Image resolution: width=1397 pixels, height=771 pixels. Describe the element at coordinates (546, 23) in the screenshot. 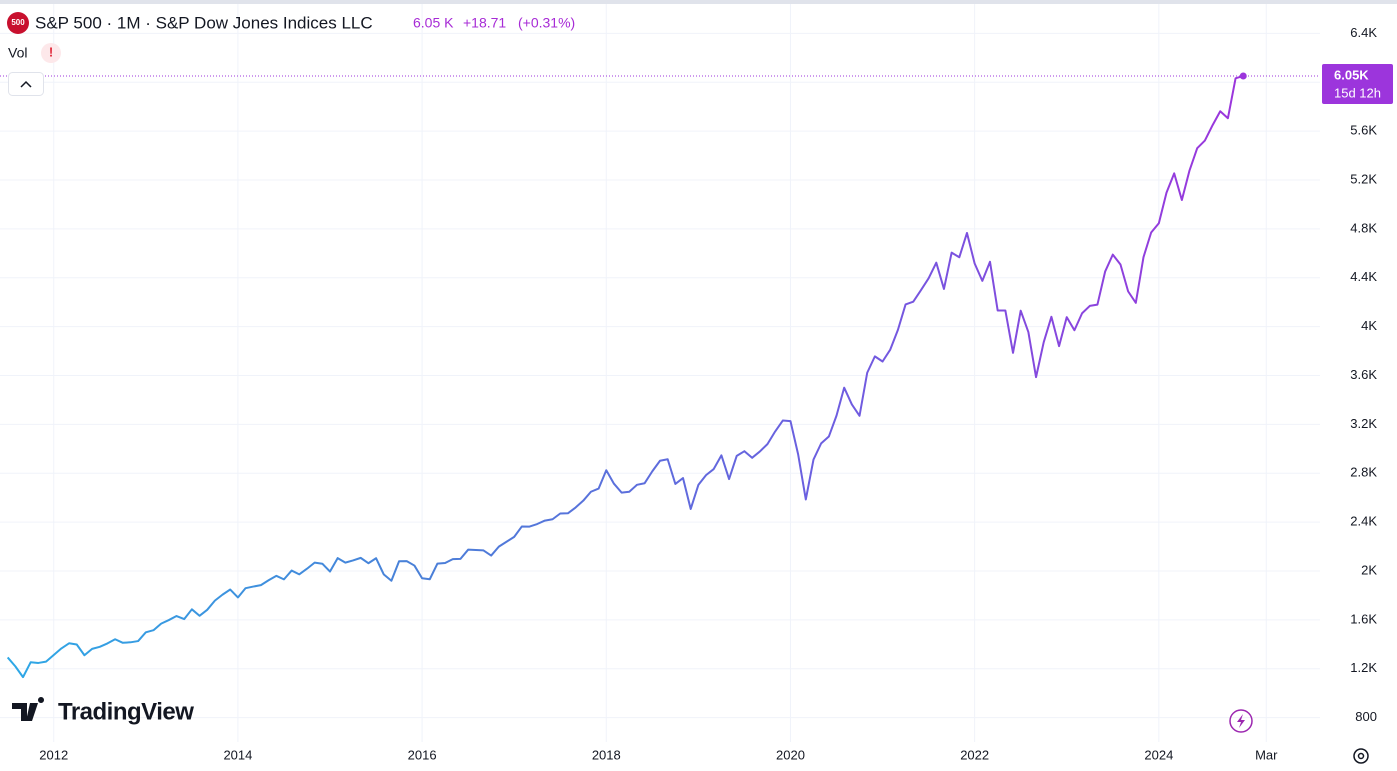

I see `change-pct: (+0.31%)` at that location.